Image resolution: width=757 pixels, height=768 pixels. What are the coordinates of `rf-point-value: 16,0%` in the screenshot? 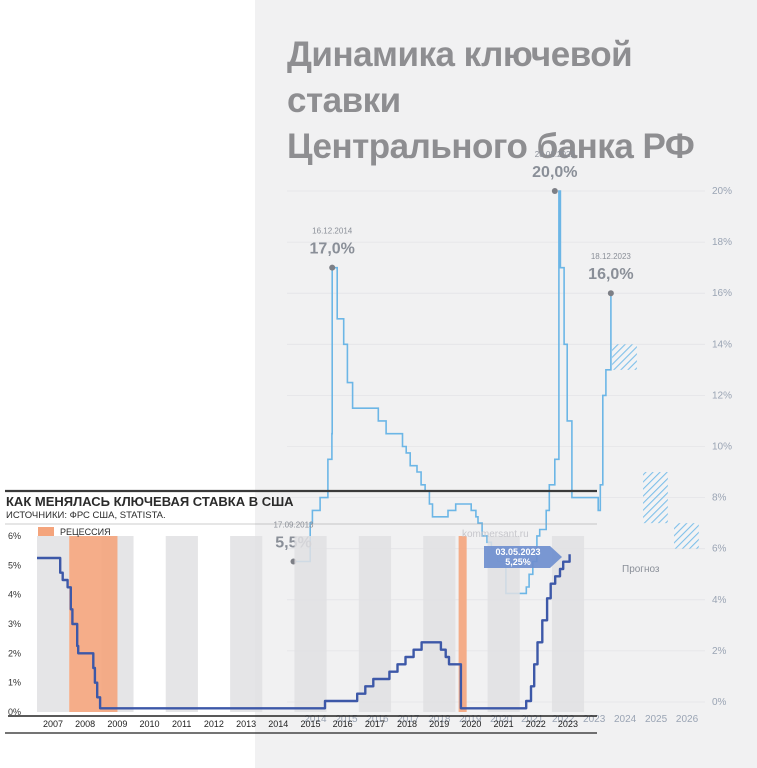 It's located at (610, 274).